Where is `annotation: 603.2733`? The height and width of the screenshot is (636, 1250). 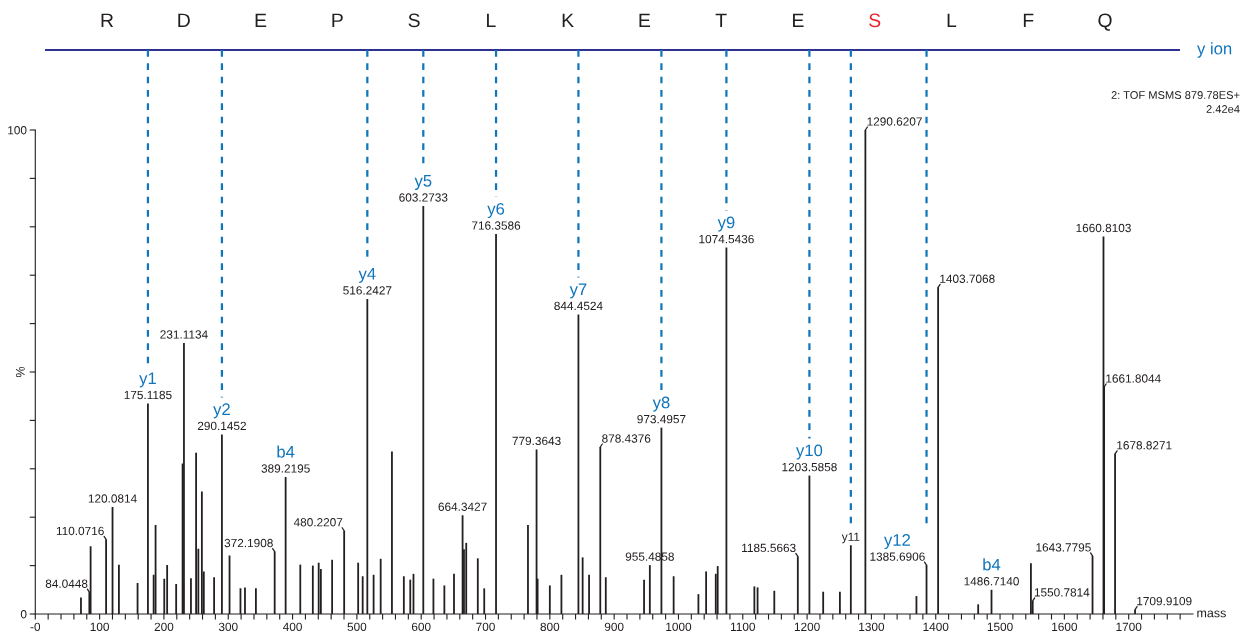
annotation: 603.2733 is located at coordinates (423, 197).